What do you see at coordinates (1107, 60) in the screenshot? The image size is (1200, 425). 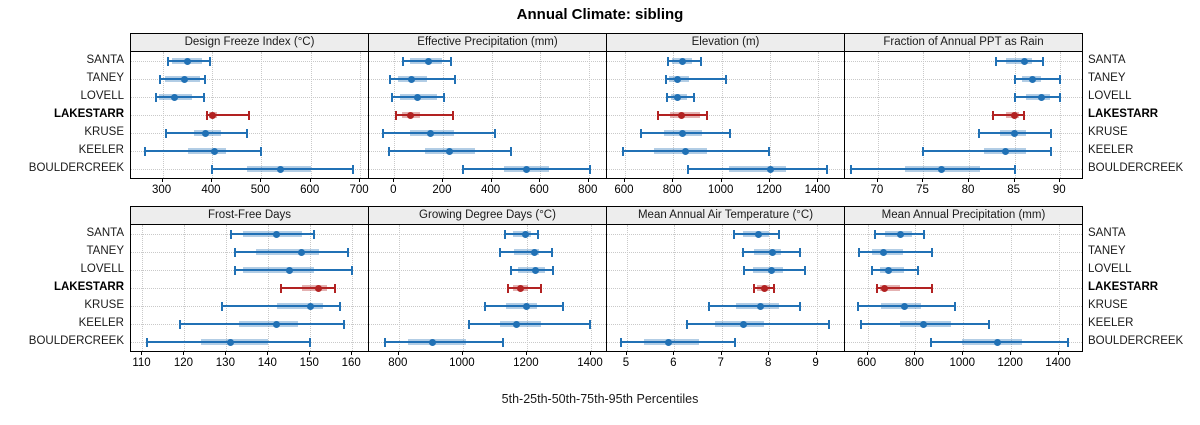 I see `site-label-right-santa: SANTA` at bounding box center [1107, 60].